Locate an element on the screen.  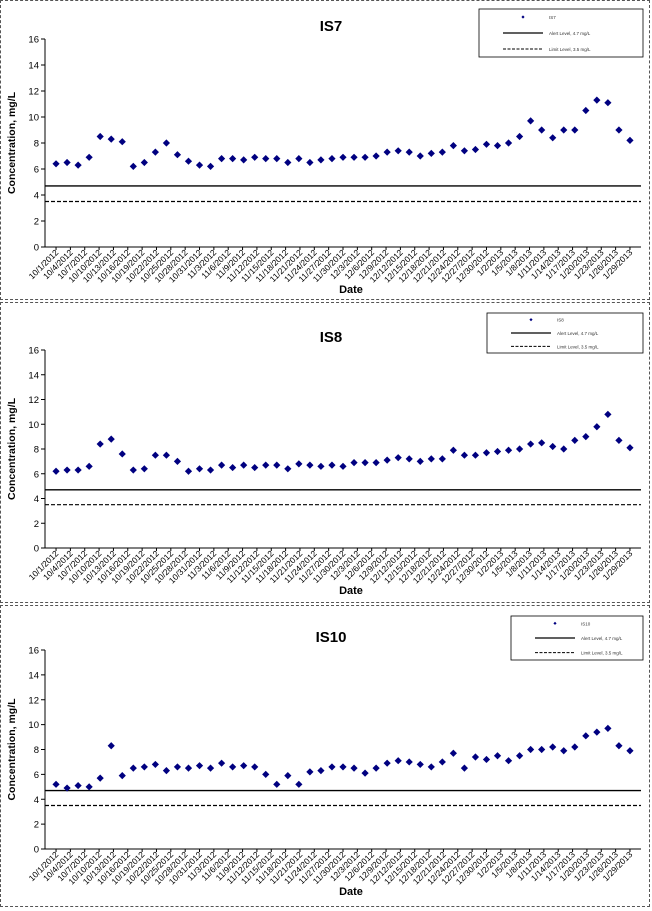
y-tick-label: 14 is located at coordinates (33, 675).